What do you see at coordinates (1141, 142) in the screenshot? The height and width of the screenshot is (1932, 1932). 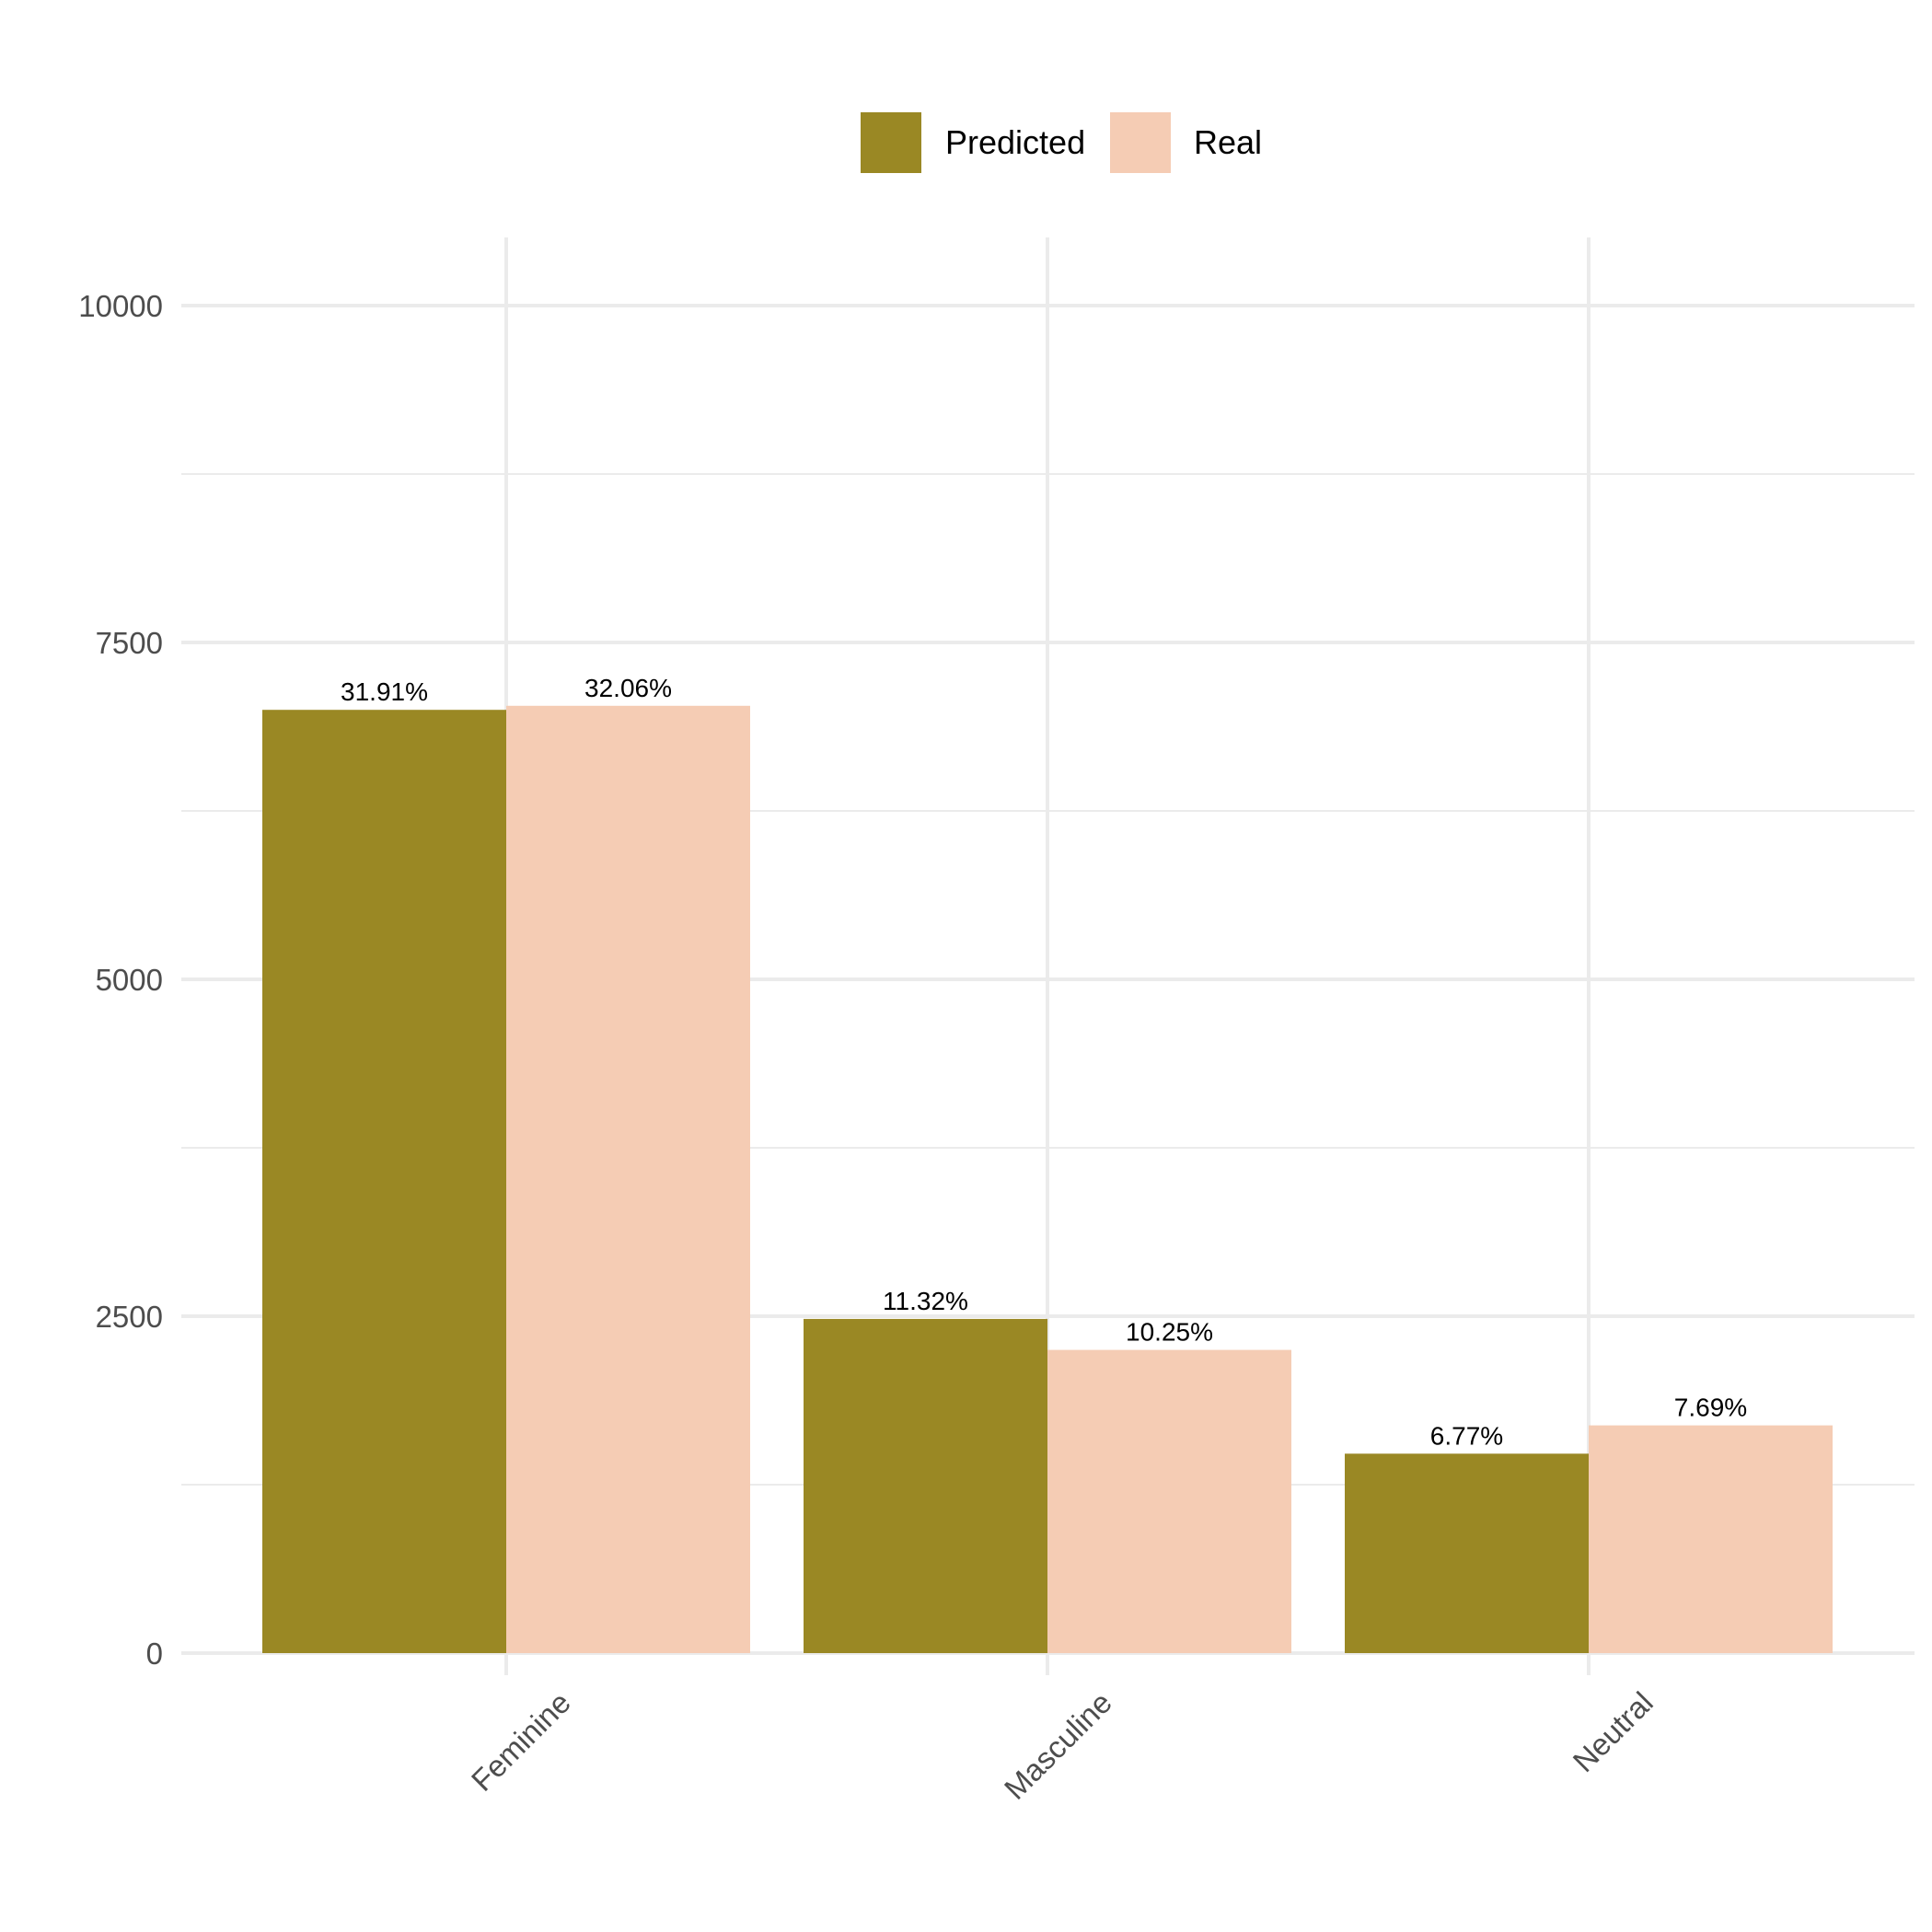 I see `legend-swatch-real` at bounding box center [1141, 142].